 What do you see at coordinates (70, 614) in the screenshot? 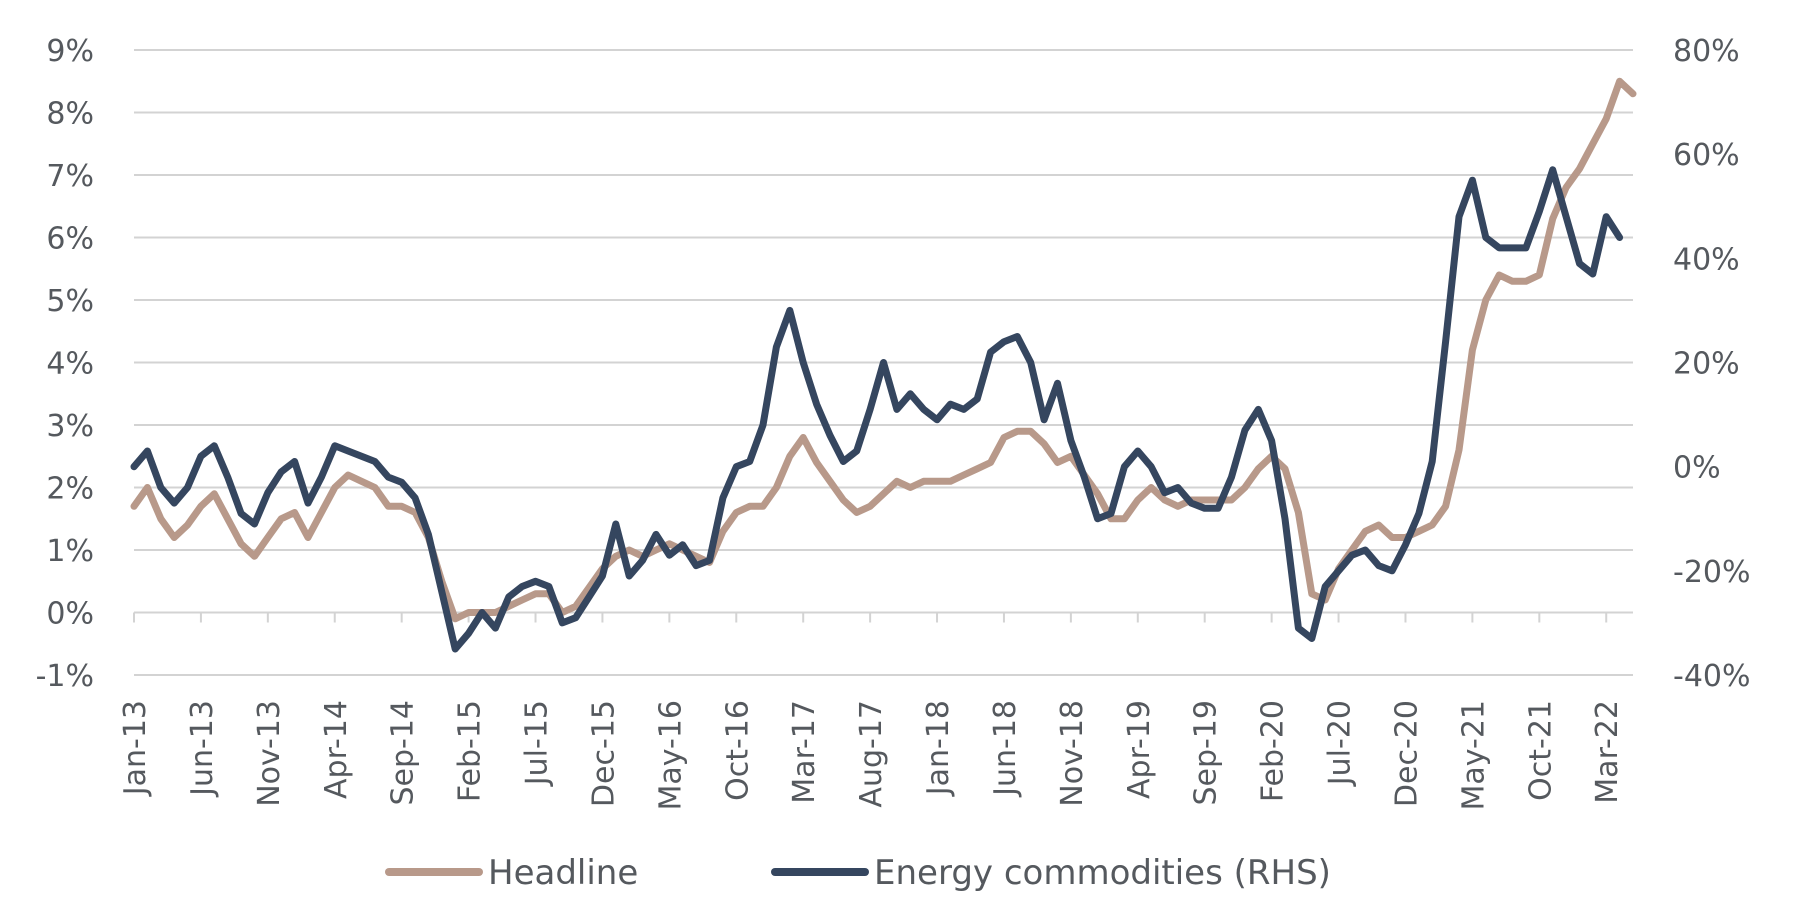
I see `y-left-tick-label: 0%` at bounding box center [70, 614].